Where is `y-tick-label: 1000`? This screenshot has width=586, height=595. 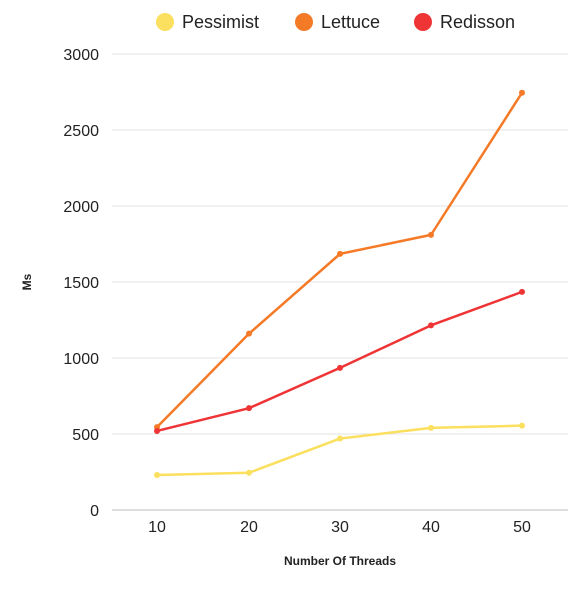 y-tick-label: 1000 is located at coordinates (81, 359).